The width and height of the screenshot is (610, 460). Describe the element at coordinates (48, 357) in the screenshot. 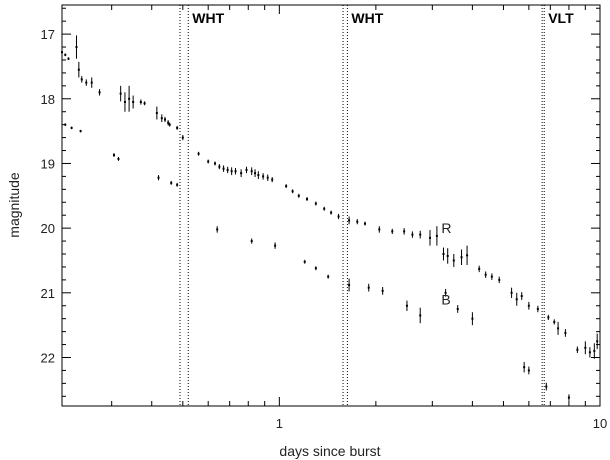

I see `y-tick-label: 22` at that location.